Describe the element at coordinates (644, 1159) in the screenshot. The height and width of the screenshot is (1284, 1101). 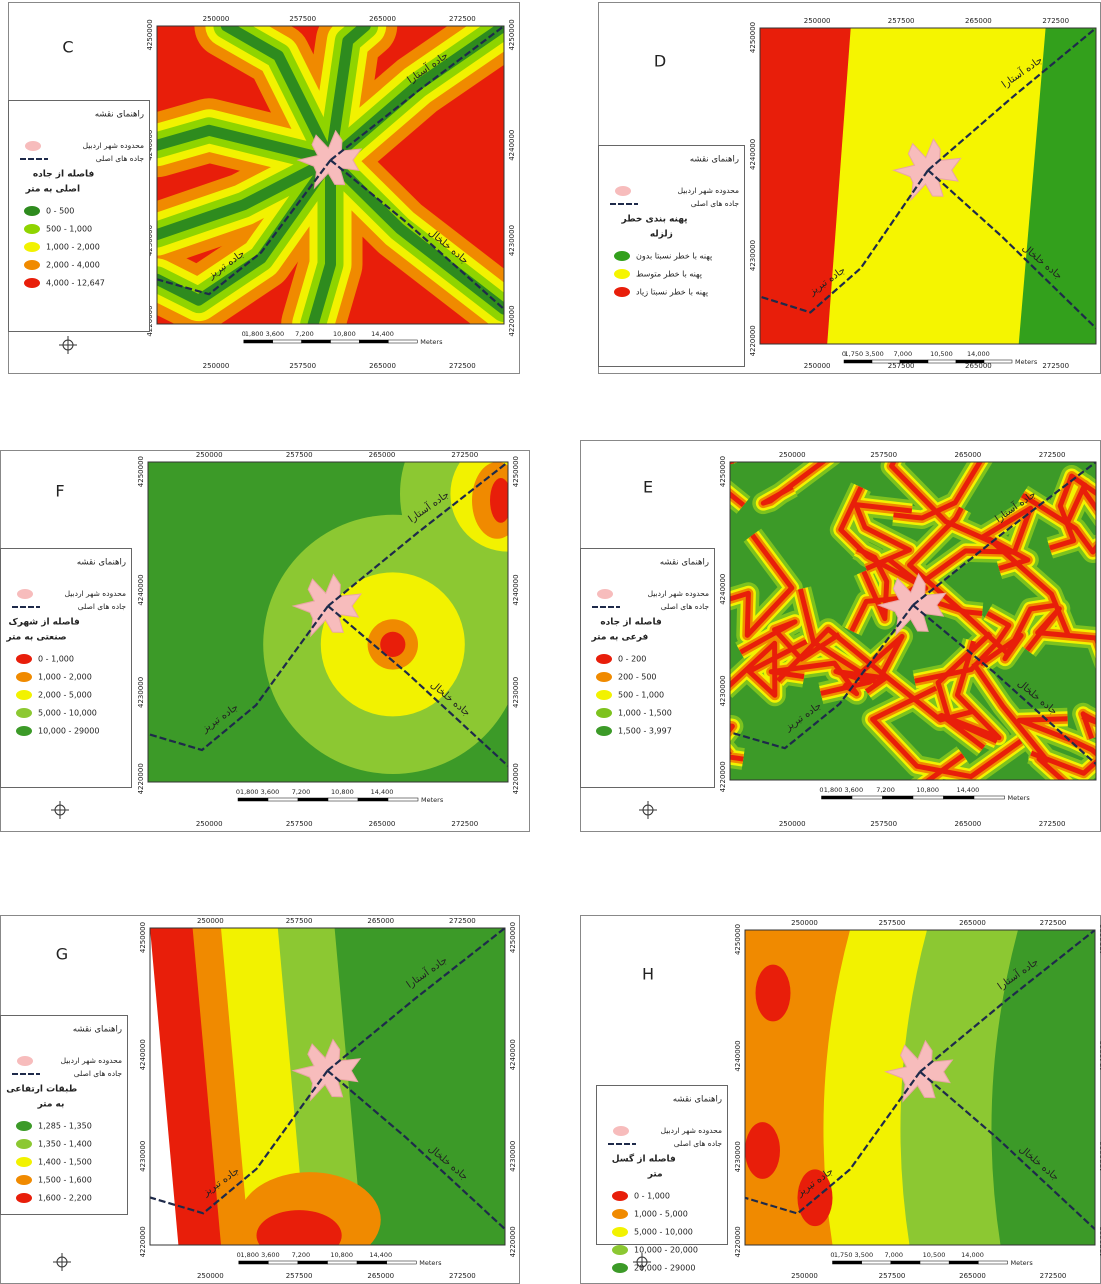
I see `legend-heading: فاصله از گسل` at that location.